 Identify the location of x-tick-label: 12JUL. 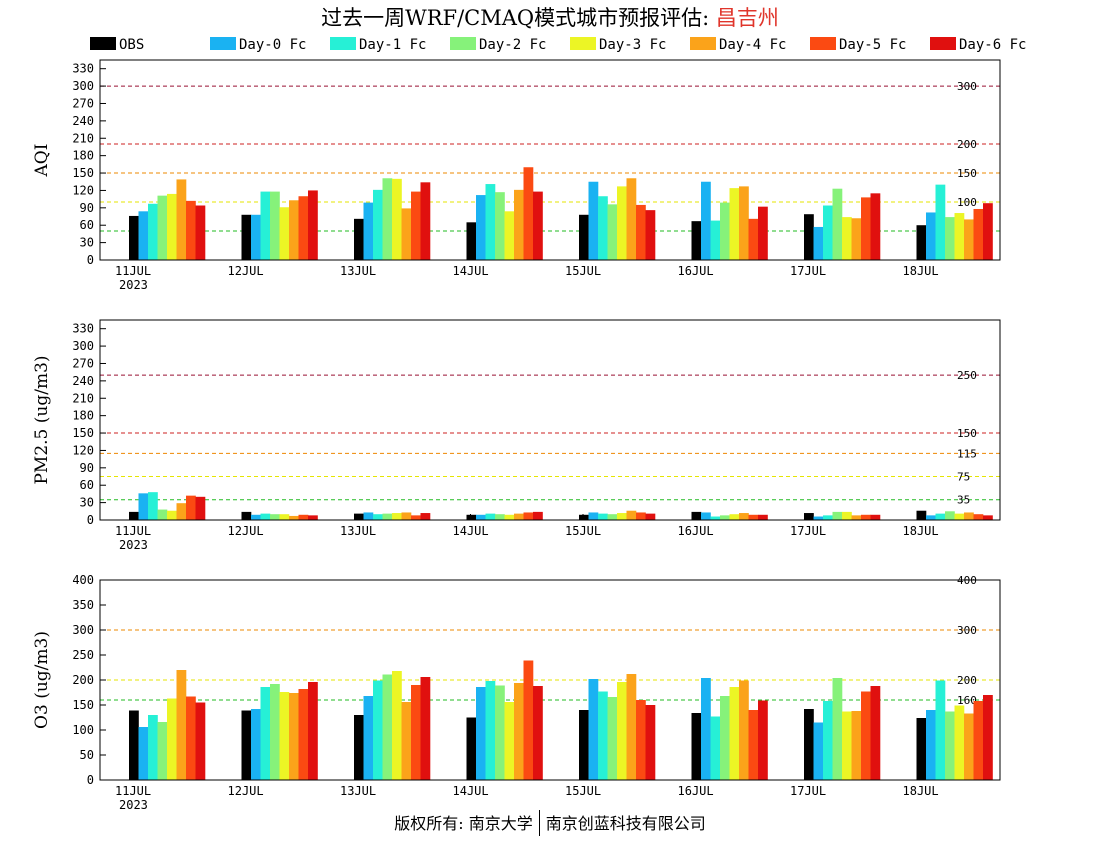
(246, 271).